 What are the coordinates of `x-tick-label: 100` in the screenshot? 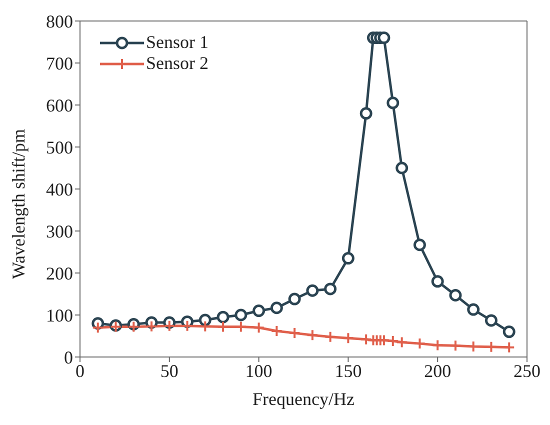 It's located at (258, 370).